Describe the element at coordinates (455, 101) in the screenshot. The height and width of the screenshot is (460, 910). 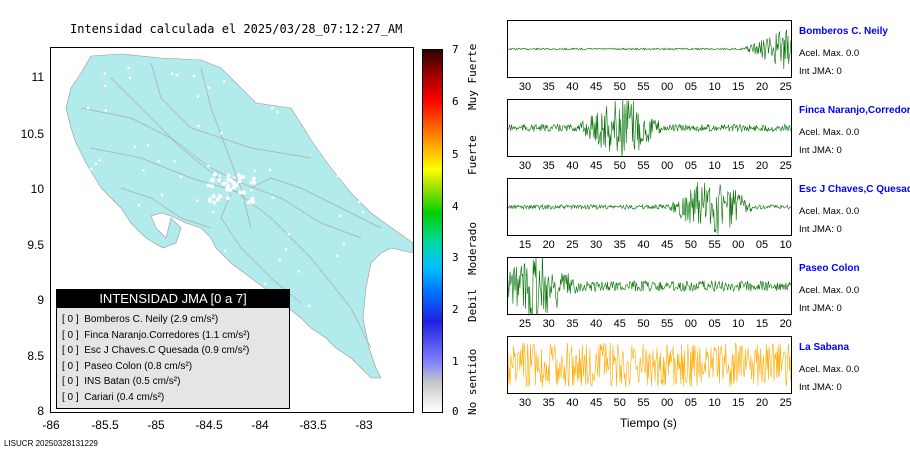
I see `colorbar-tick: 6` at that location.